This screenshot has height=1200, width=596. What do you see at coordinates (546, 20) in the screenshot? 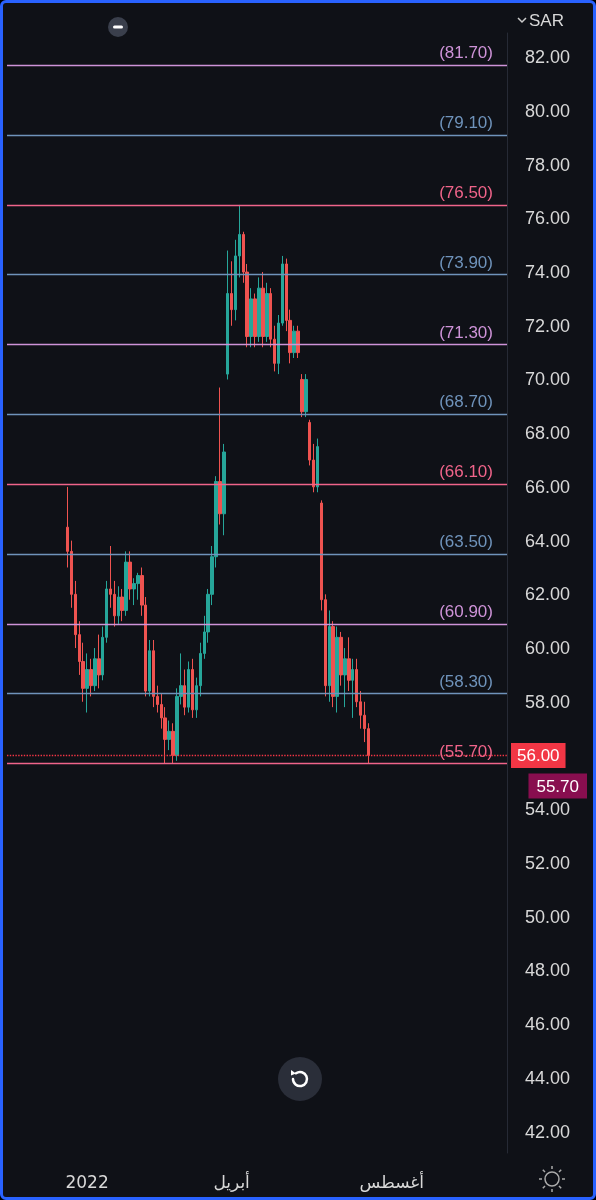
I see `y-axis-title: SAR` at bounding box center [546, 20].